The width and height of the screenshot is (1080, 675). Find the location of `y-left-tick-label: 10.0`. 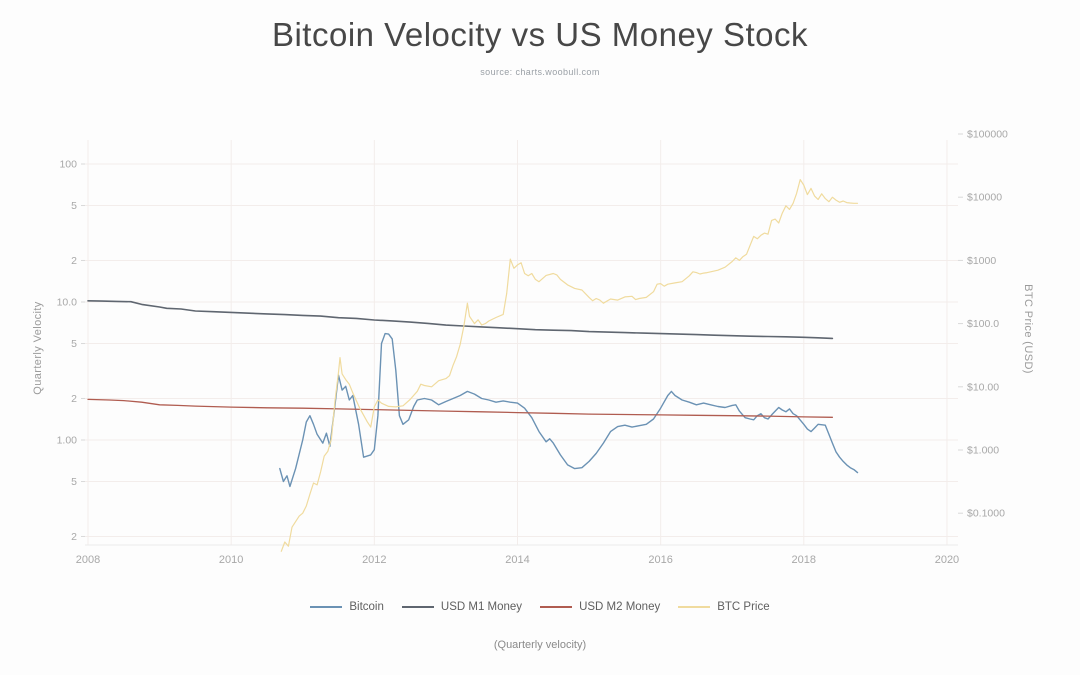

y-left-tick-label: 10.0 is located at coordinates (67, 303).